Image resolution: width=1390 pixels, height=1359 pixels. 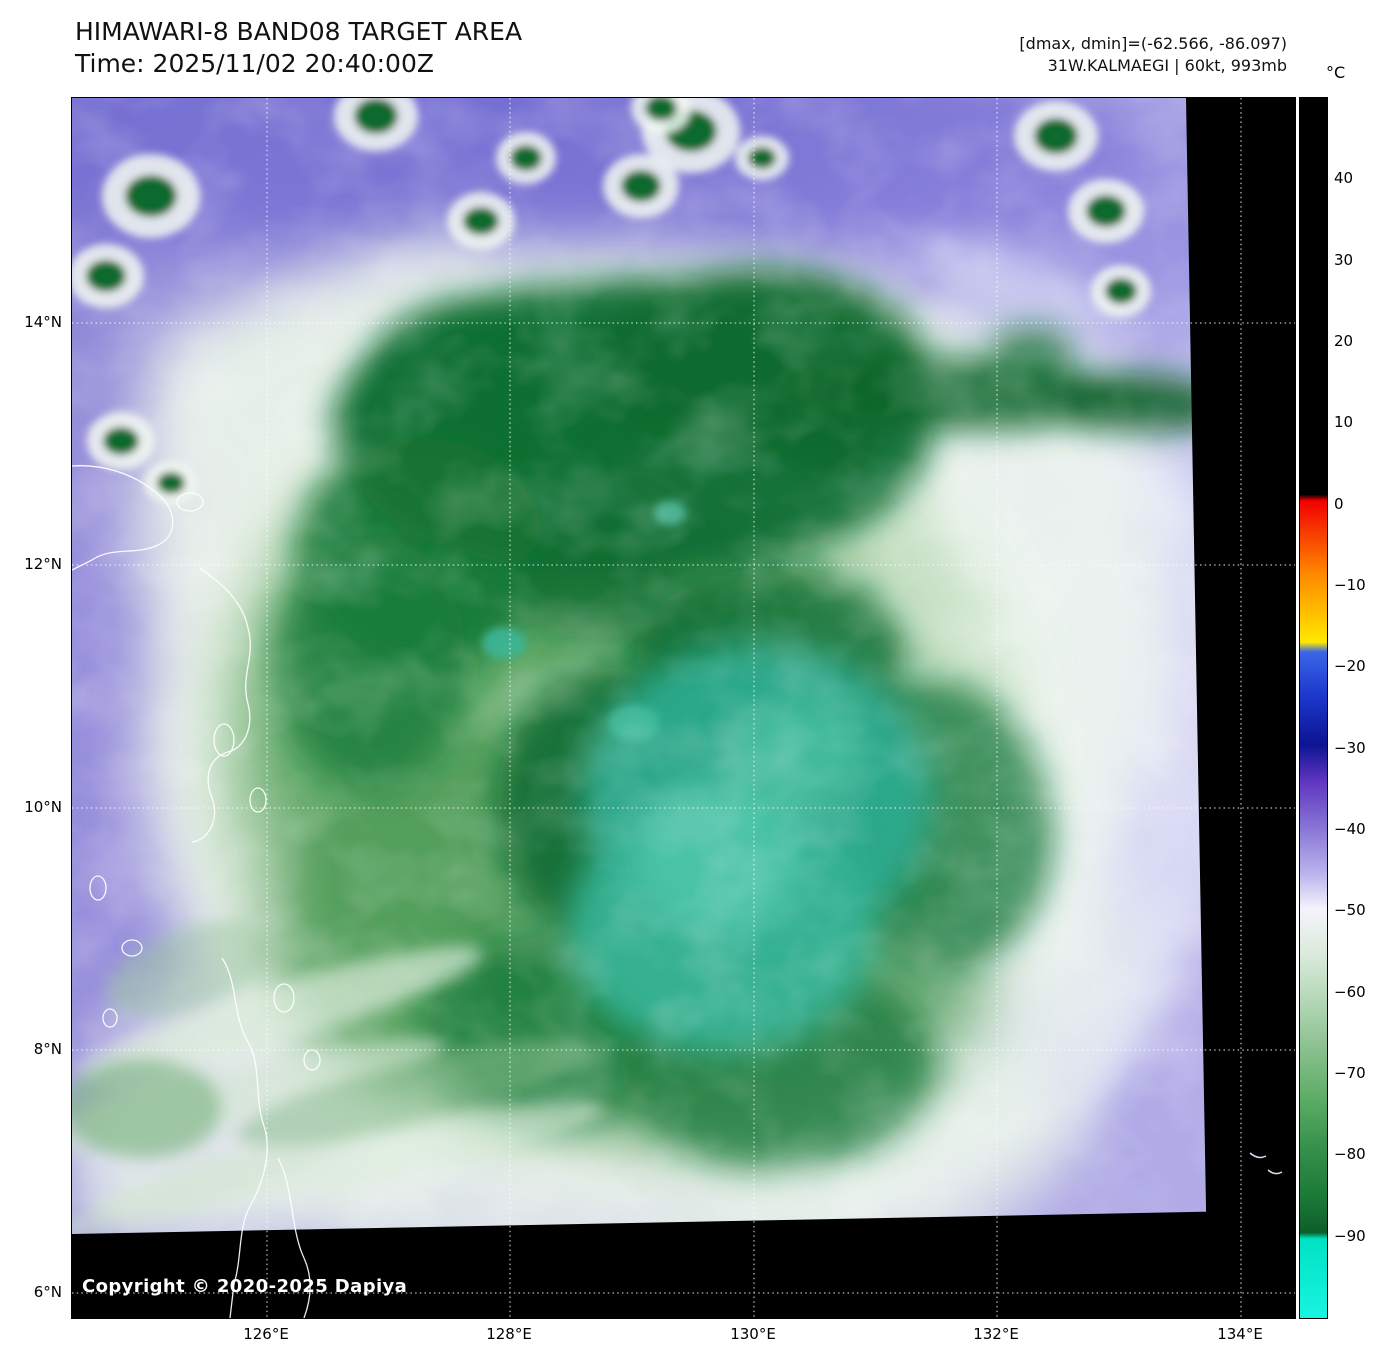 What do you see at coordinates (1350, 1236) in the screenshot?
I see `colorbar-tick-label: −90` at bounding box center [1350, 1236].